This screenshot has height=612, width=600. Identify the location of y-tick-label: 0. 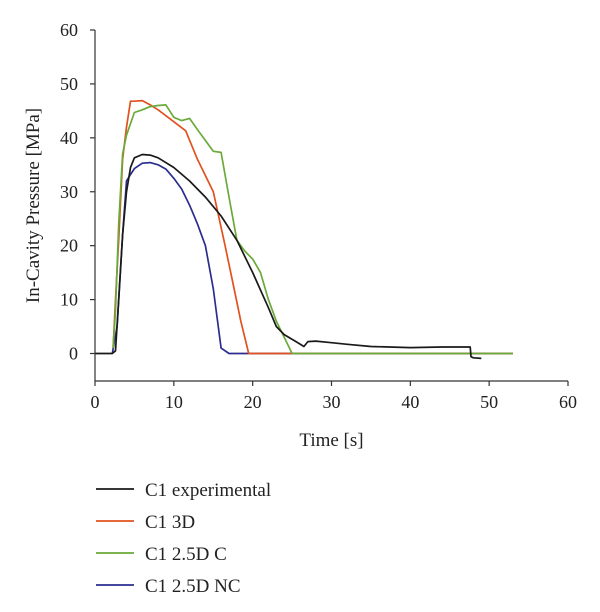
(73, 354).